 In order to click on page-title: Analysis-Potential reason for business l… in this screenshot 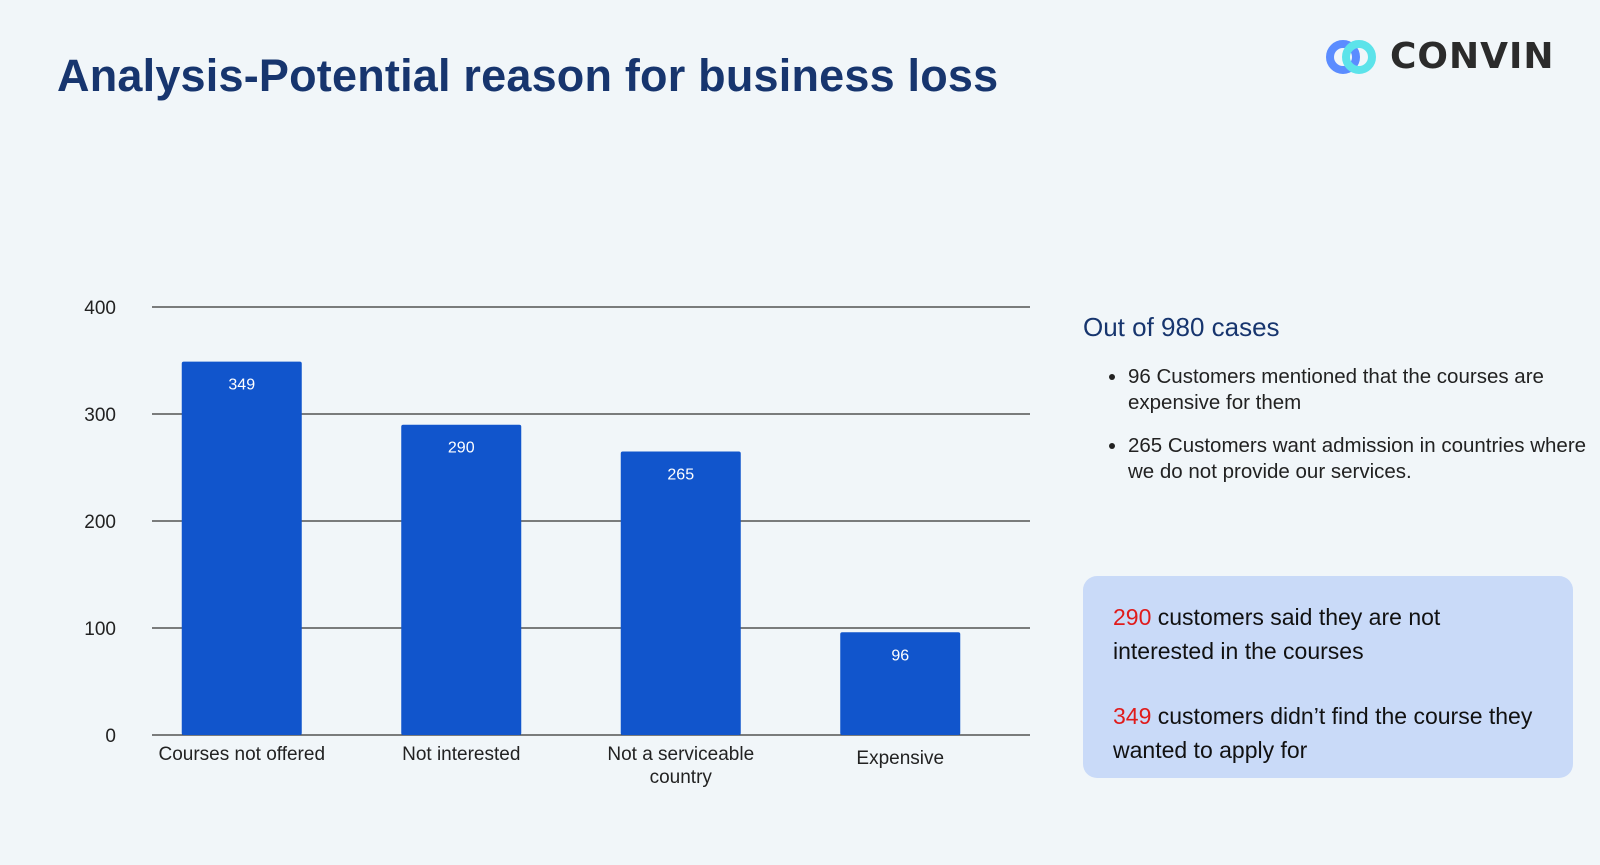, I will do `click(528, 75)`.